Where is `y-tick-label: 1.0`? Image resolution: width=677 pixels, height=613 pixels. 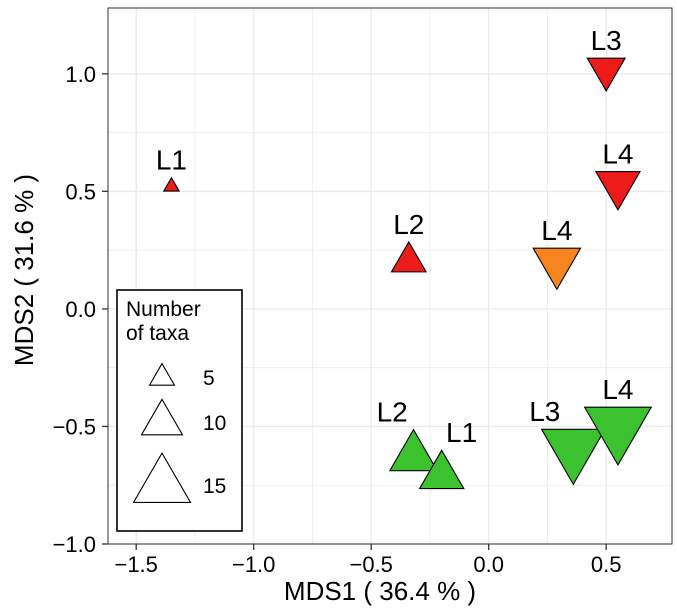
y-tick-label: 1.0 is located at coordinates (80, 74).